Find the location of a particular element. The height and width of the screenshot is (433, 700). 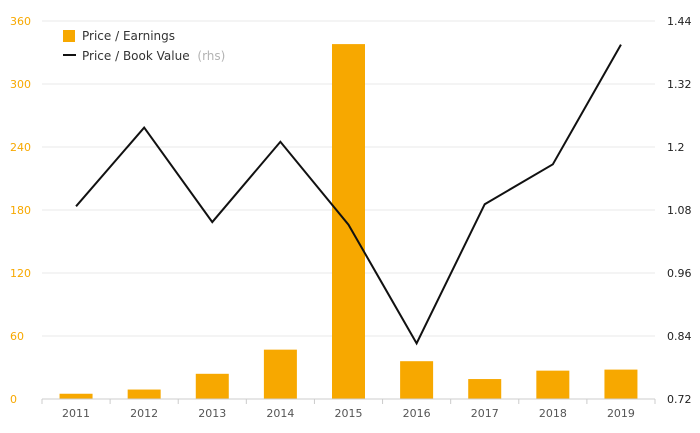

x-tick-label: 2019 is located at coordinates (621, 413).